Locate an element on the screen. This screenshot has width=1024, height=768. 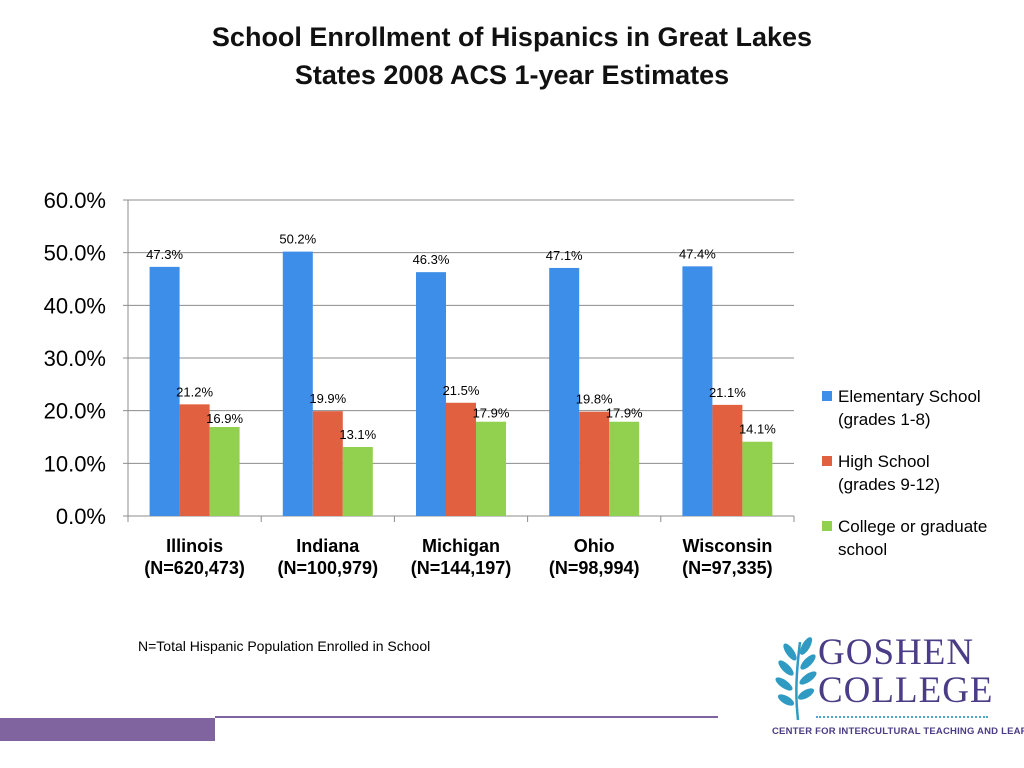
data-label: 16.9% is located at coordinates (224, 418).